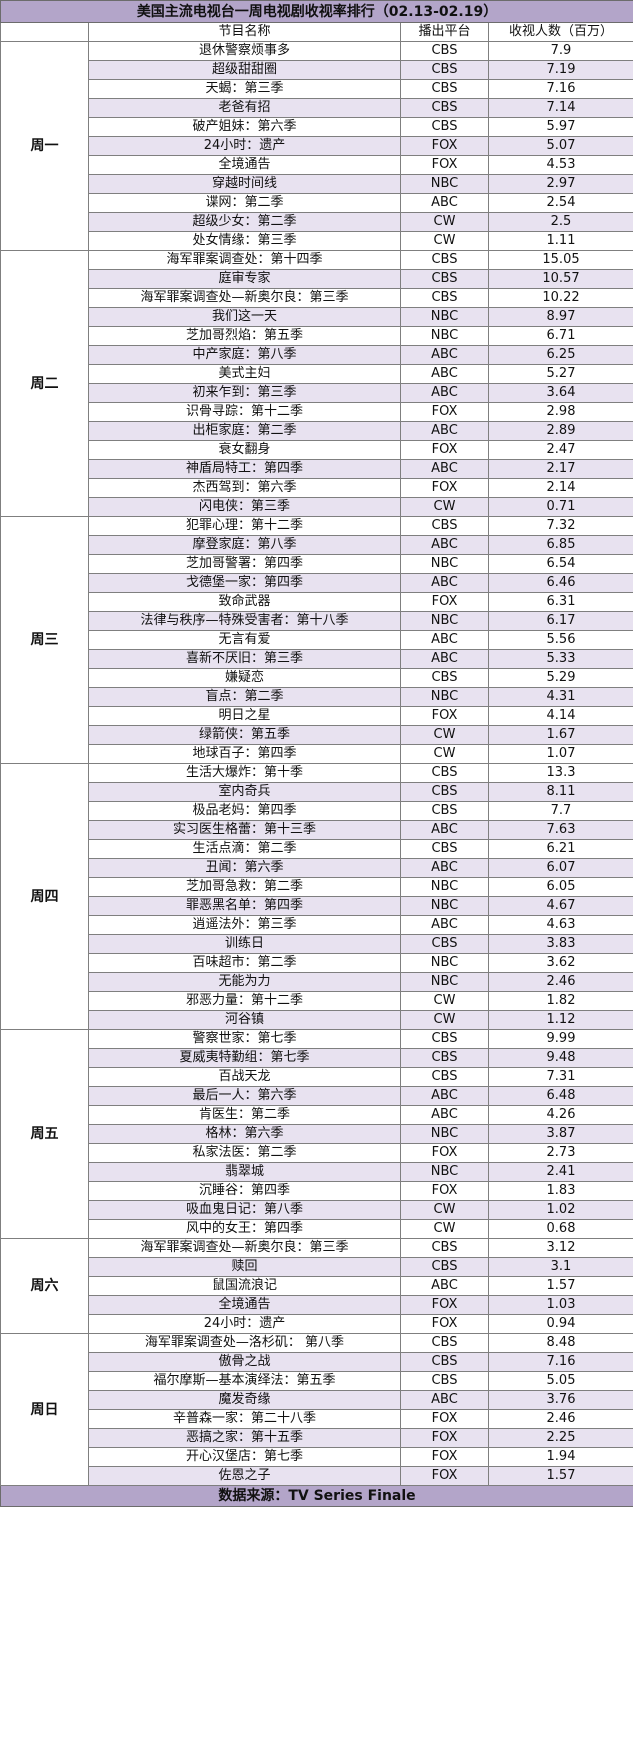 Image resolution: width=633 pixels, height=1739 pixels. I want to click on viewers: 4.31, so click(560, 697).